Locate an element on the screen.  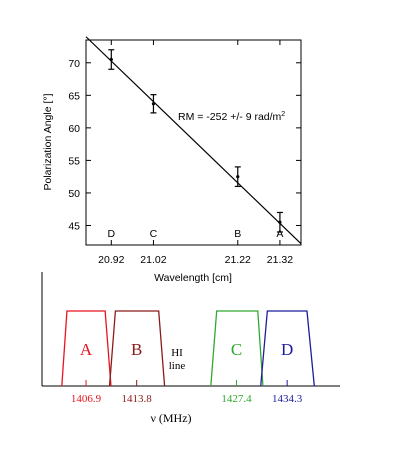
band-label-c: C is located at coordinates (236, 349).